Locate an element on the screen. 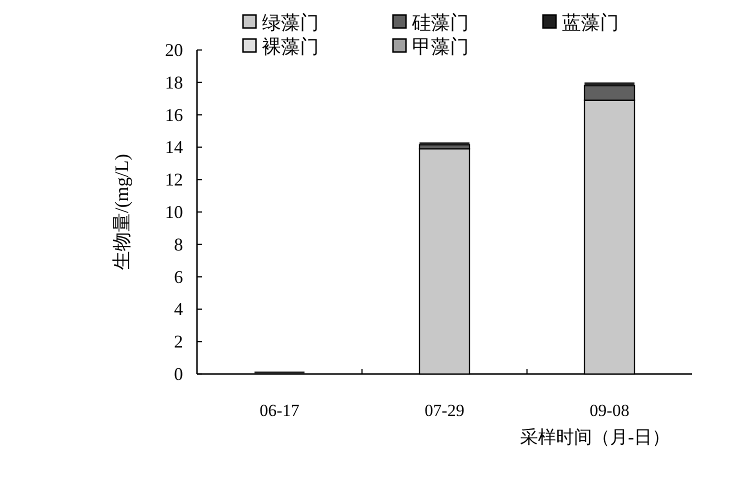 The image size is (729, 481). x-axis-title: 采样时间（月-日） is located at coordinates (595, 437).